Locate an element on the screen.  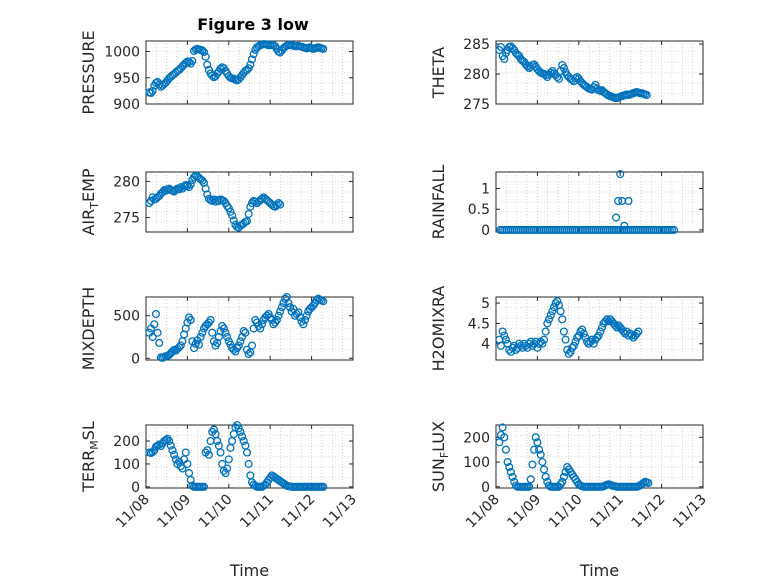
y-axis-label: H2OMIXRA is located at coordinates (438, 329).